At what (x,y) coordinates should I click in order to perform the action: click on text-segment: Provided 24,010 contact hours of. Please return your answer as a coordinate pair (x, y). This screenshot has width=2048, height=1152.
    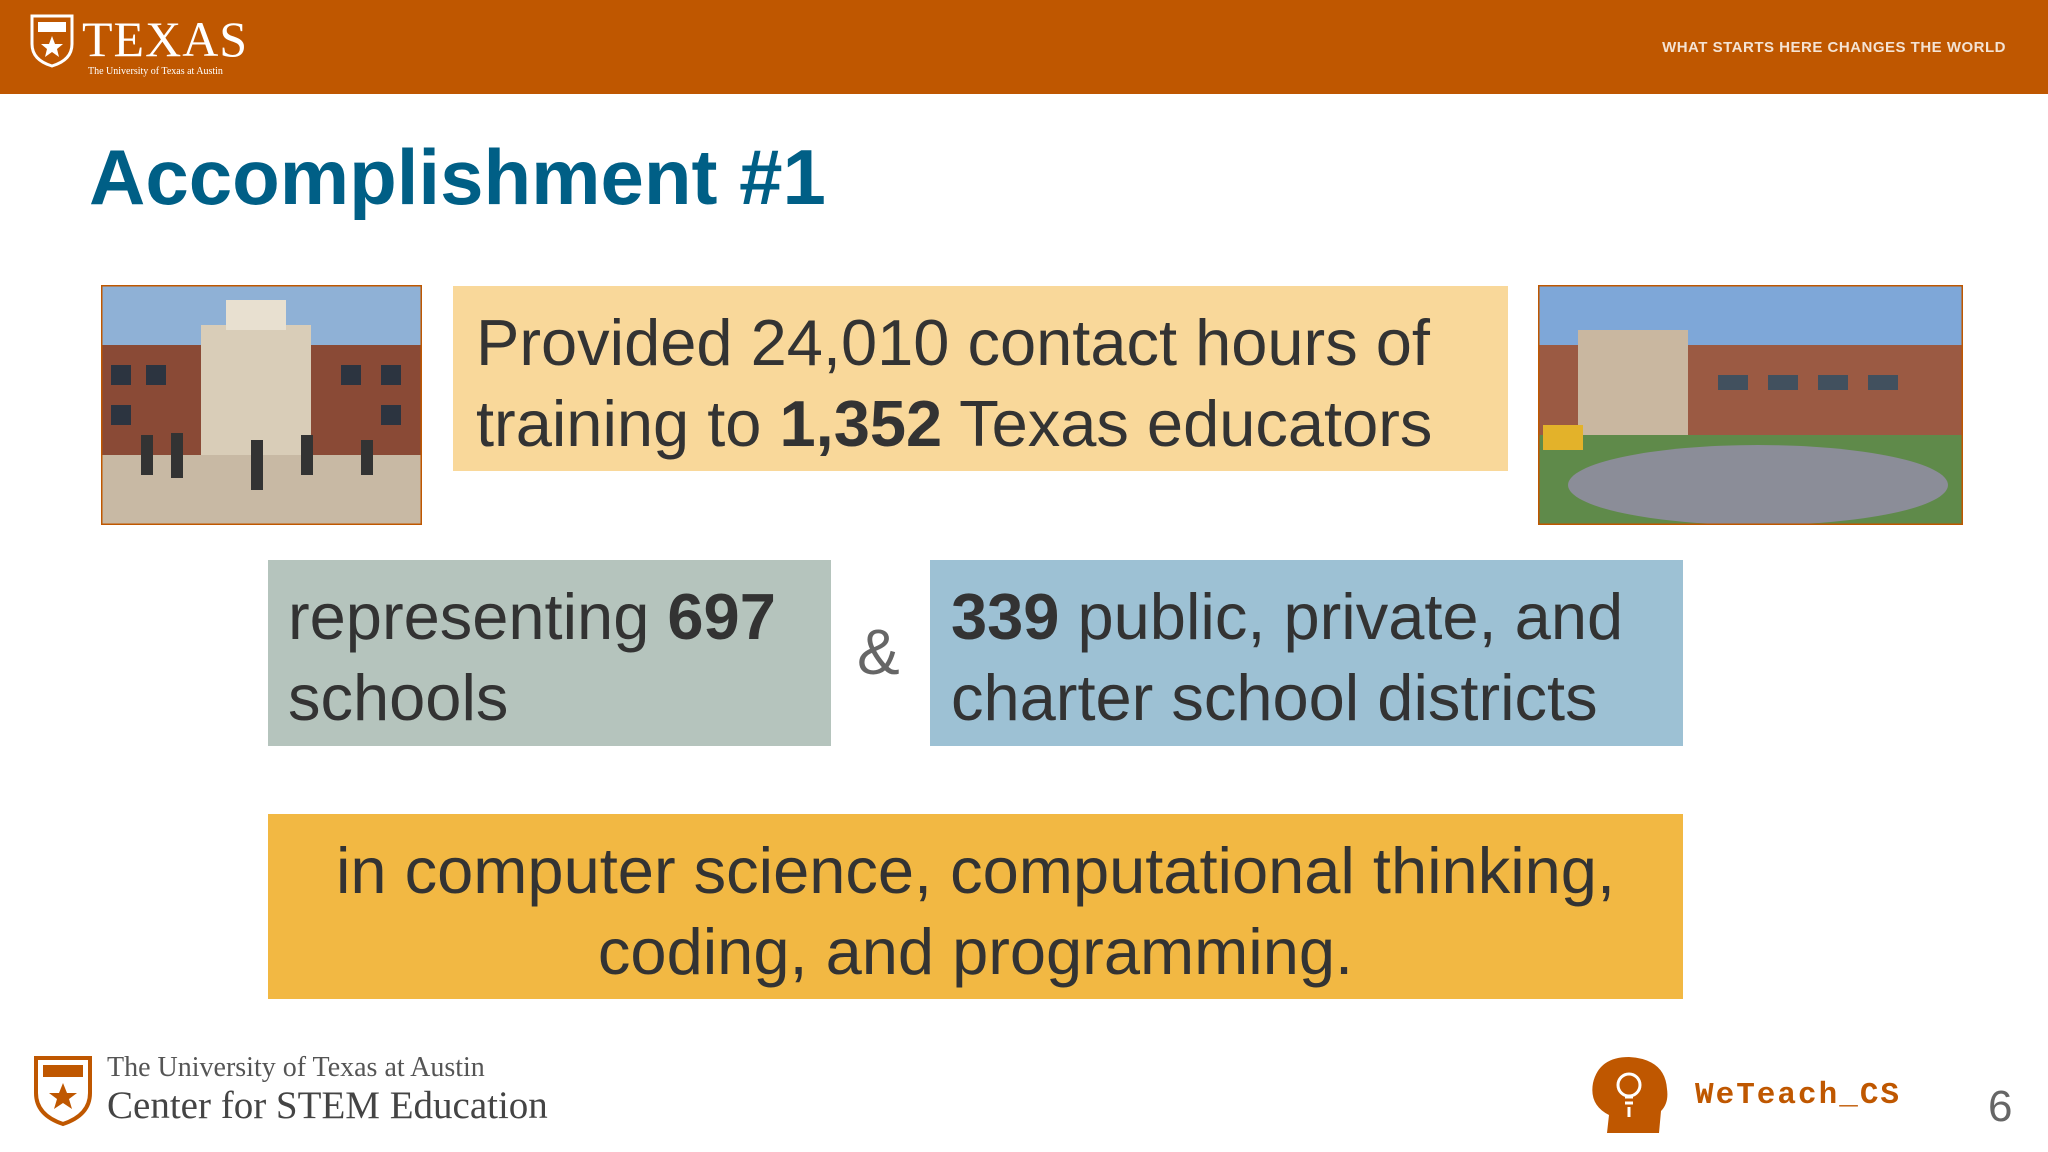
    Looking at the image, I should click on (953, 342).